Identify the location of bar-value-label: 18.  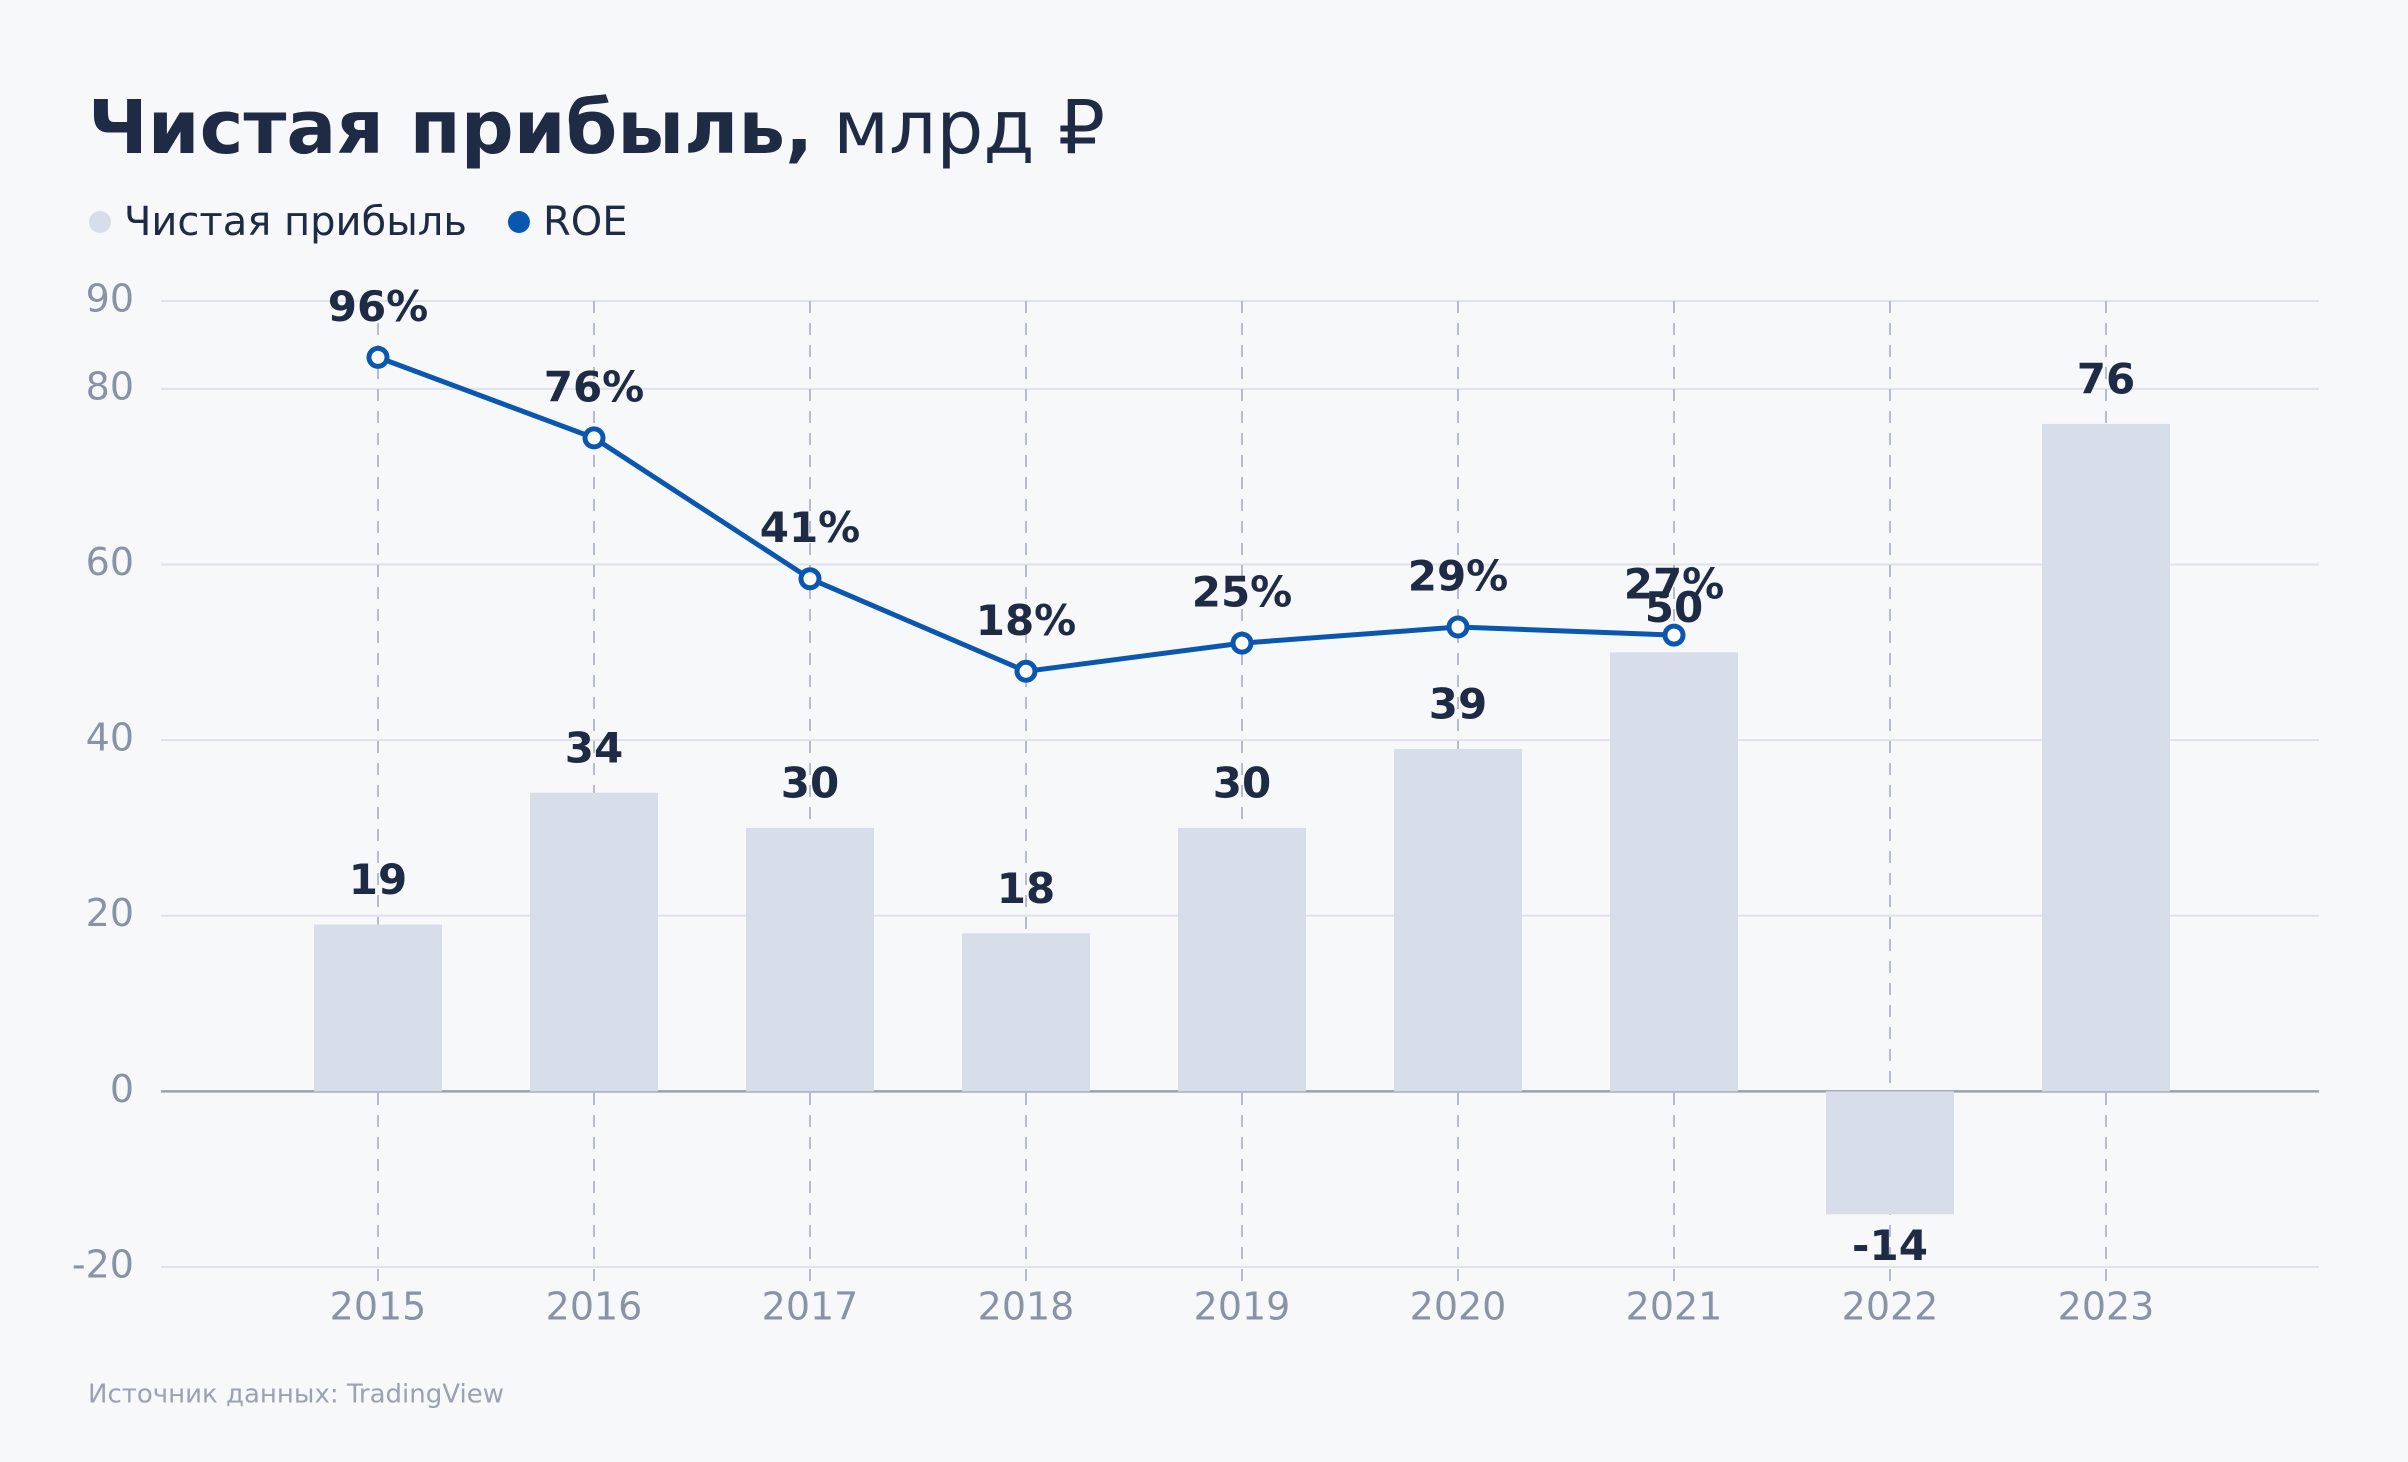
(1026, 888).